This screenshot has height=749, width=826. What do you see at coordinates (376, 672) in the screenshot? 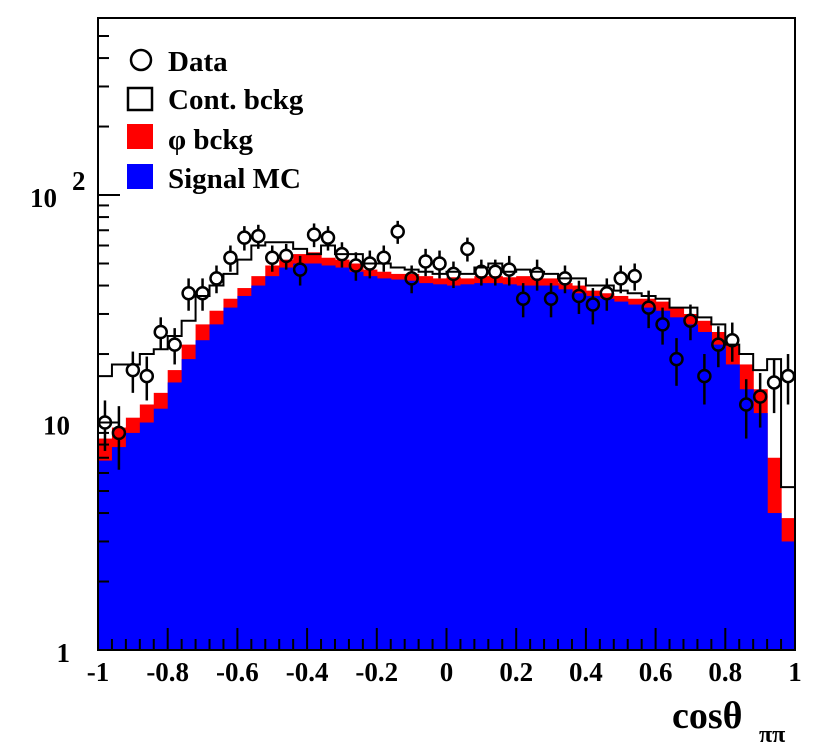
I see `x-tick-label: -0.2` at bounding box center [376, 672].